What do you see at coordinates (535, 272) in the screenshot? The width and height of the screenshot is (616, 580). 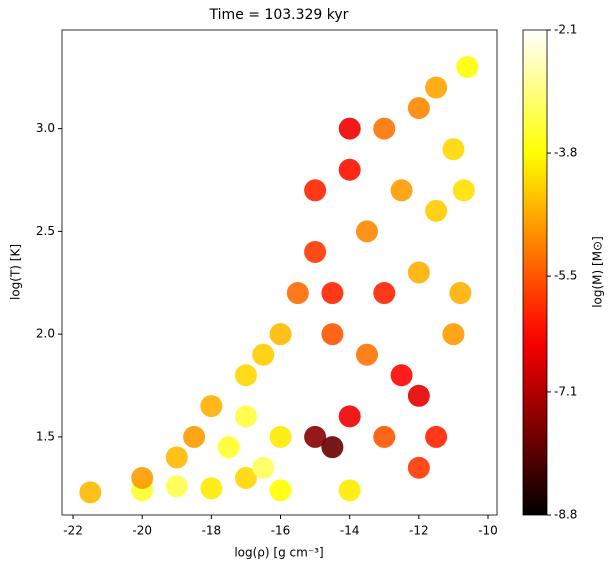 I see `colorbar` at bounding box center [535, 272].